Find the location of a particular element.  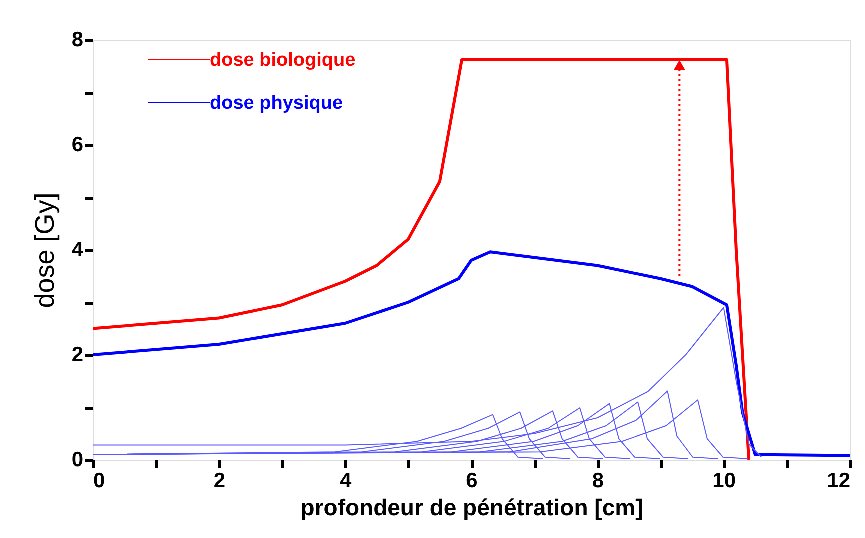

y-tick-label: 6 is located at coordinates (78, 145).